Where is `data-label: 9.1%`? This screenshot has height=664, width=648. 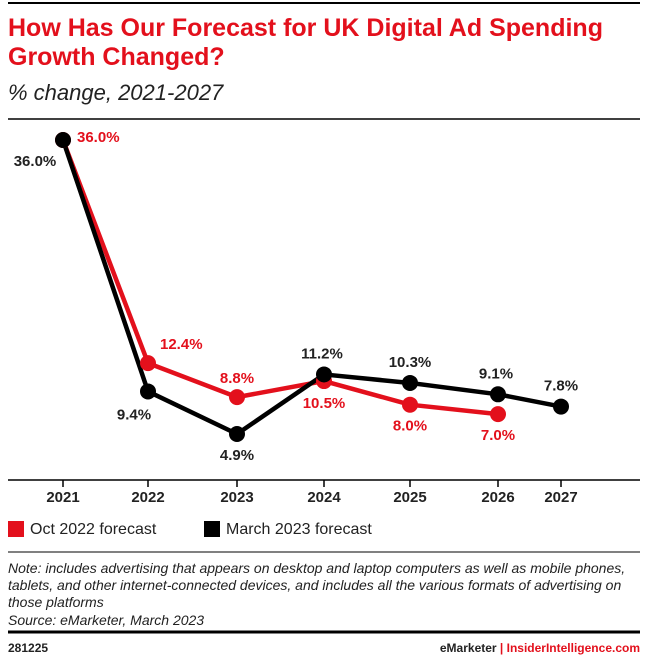
data-label: 9.1% is located at coordinates (496, 373).